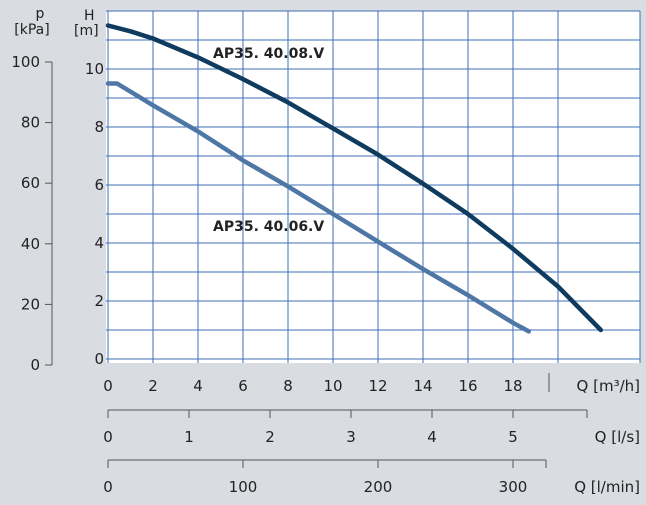 This screenshot has width=646, height=505. Describe the element at coordinates (607, 487) in the screenshot. I see `flow-lmin-axis-label: Q [l/min]` at that location.